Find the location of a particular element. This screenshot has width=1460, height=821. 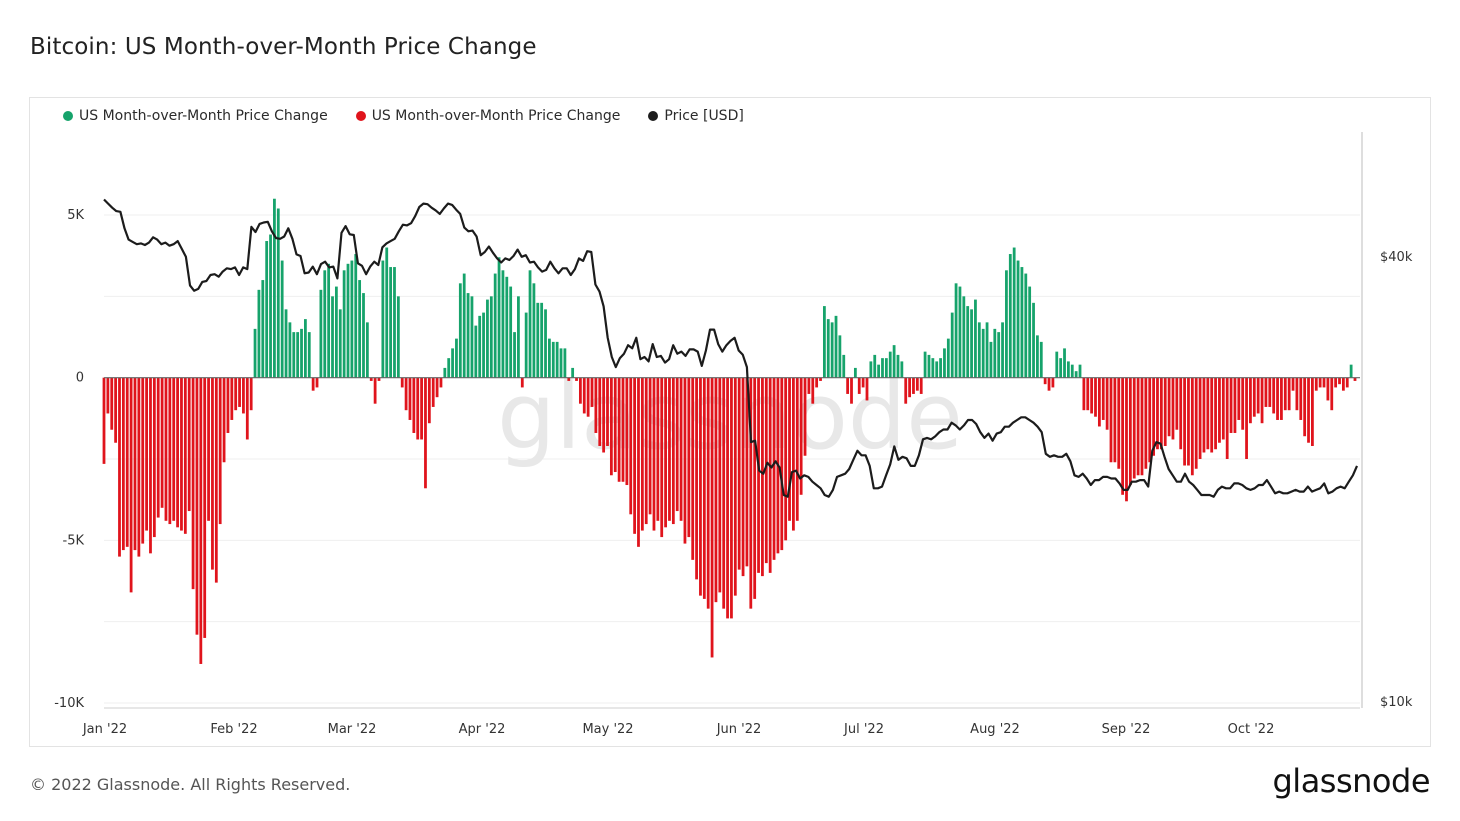

footer-brand-logo: glassnode is located at coordinates (1351, 781).